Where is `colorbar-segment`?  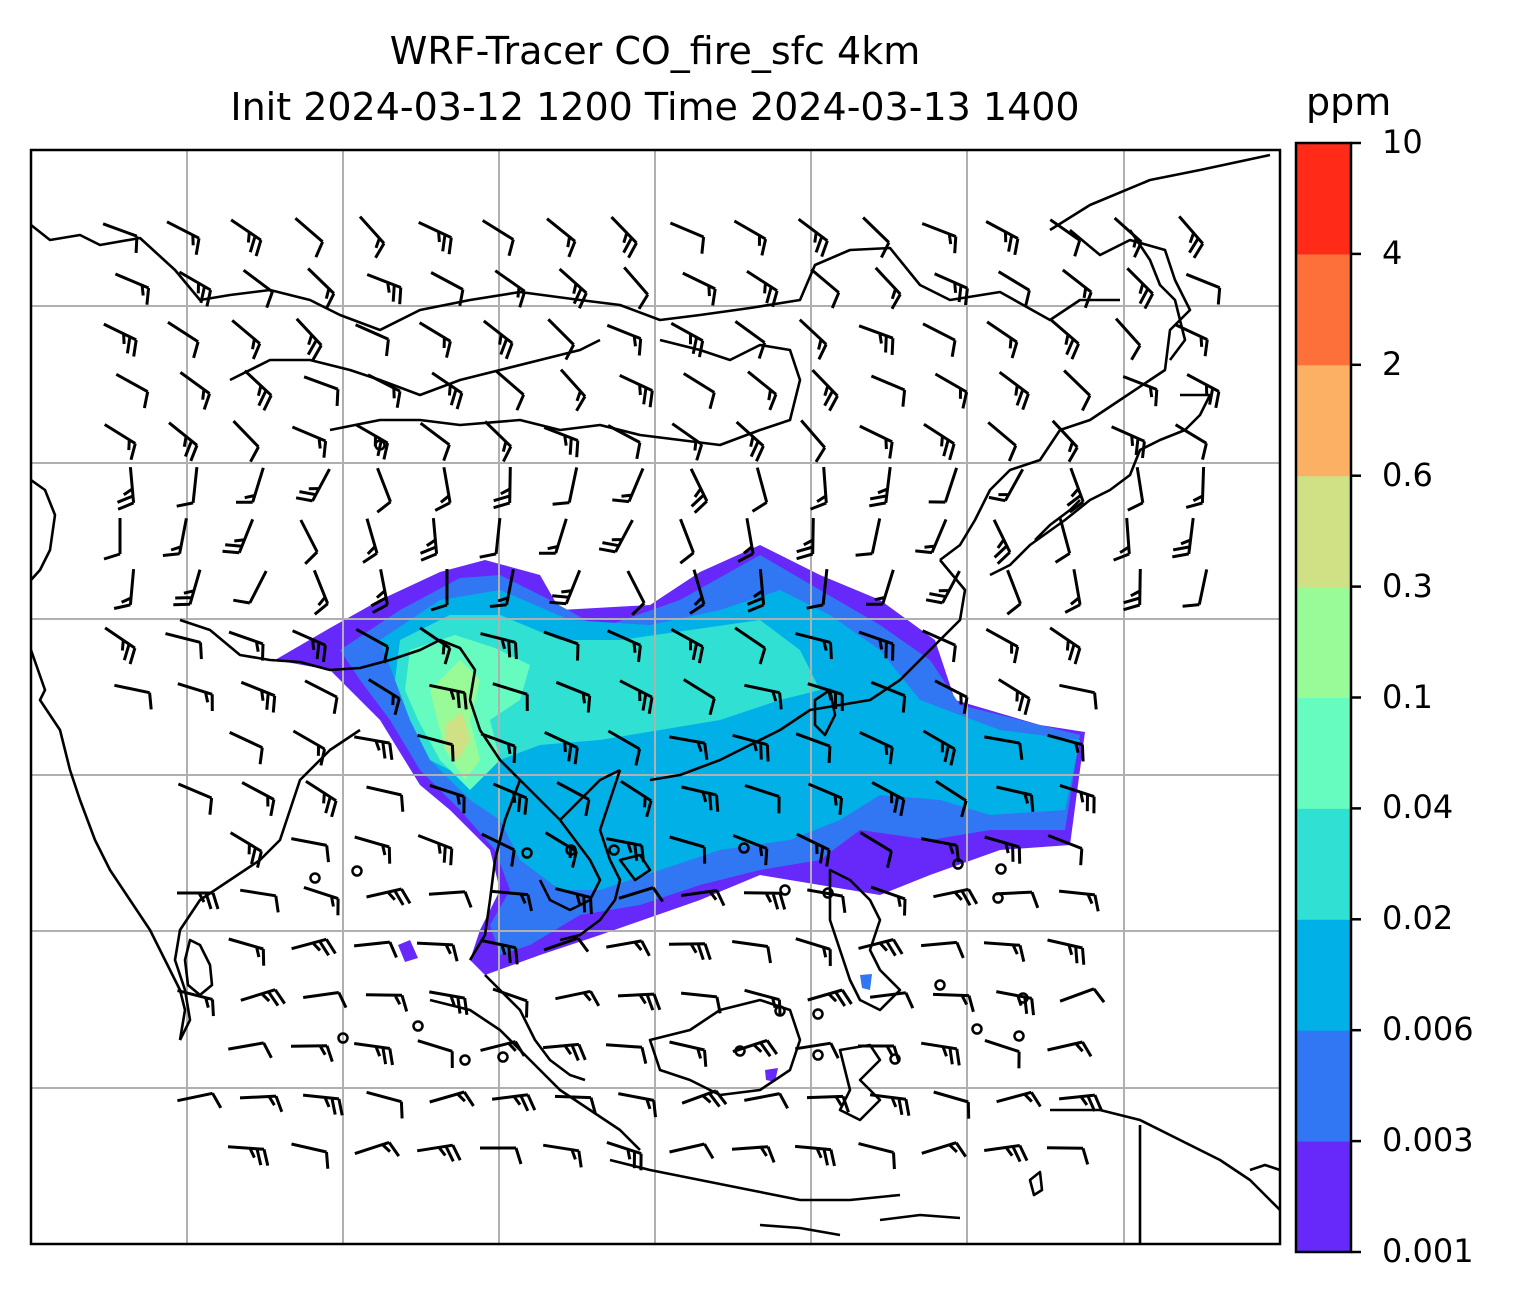 colorbar-segment is located at coordinates (1323, 420).